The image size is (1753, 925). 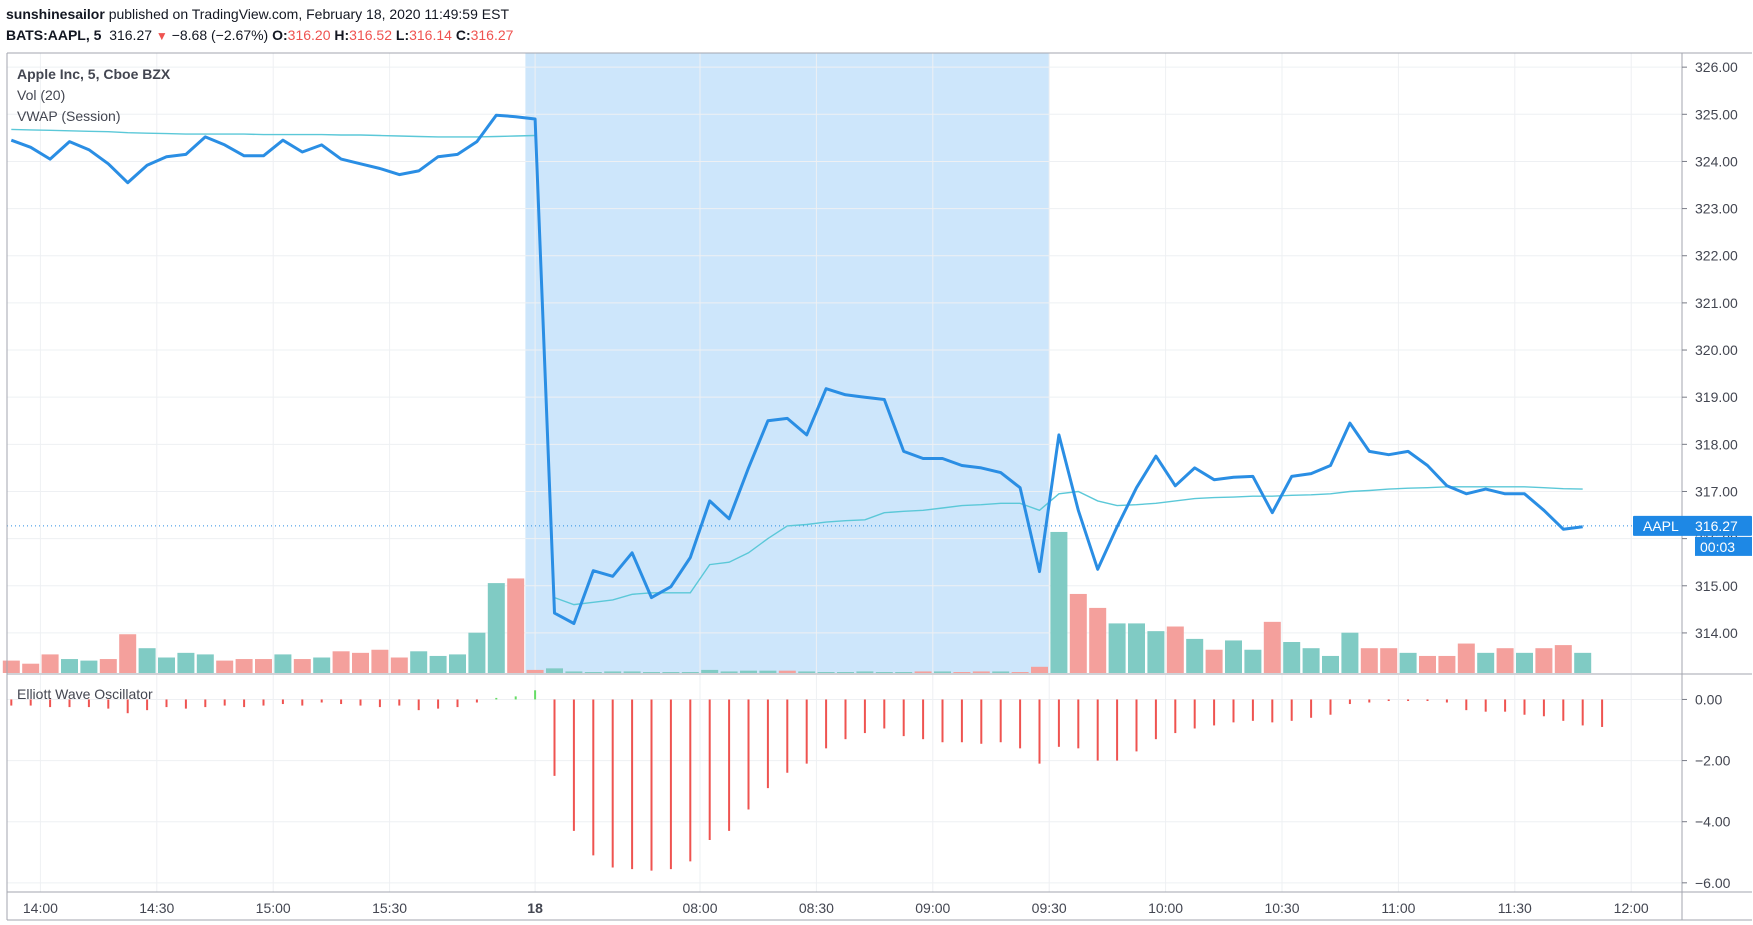 I want to click on price-tag-value: 316.27, so click(x=1716, y=526).